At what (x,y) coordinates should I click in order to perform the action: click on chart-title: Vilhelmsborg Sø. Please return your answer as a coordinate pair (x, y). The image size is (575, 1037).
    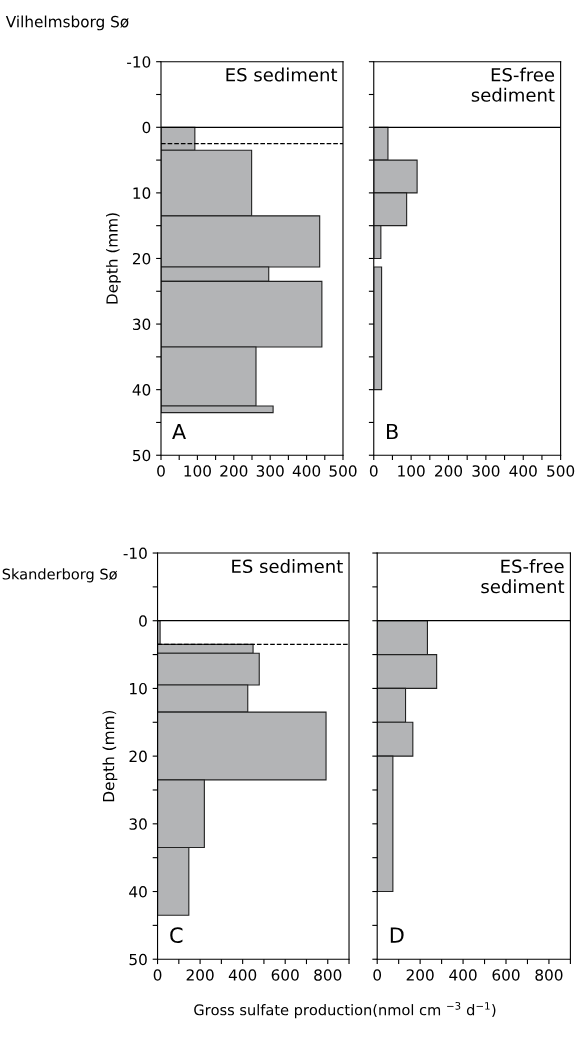
    Looking at the image, I should click on (67, 23).